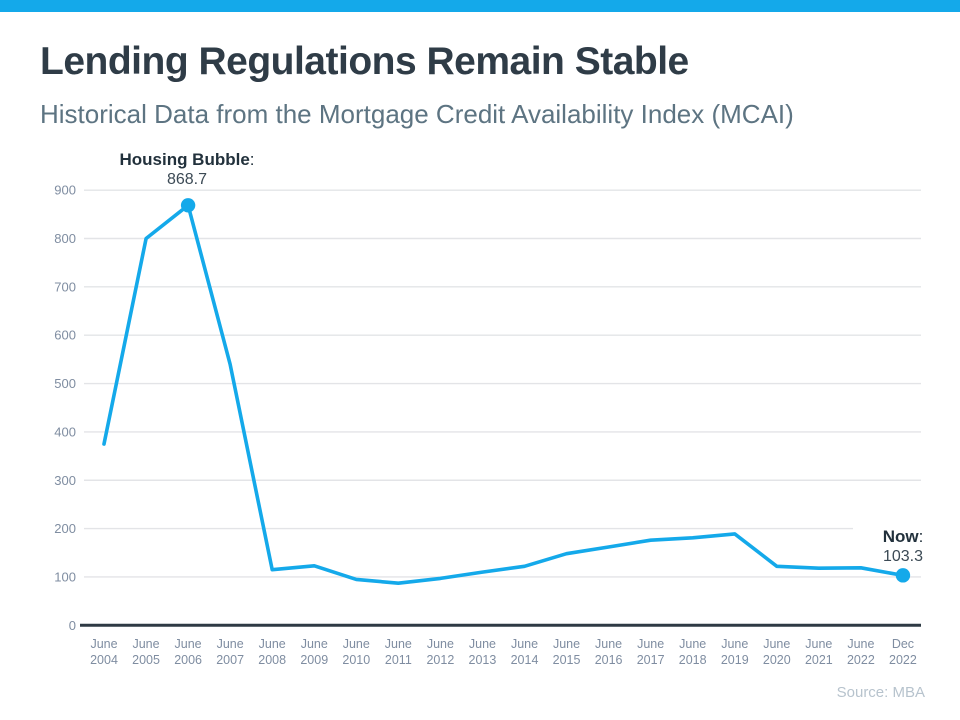  What do you see at coordinates (104, 660) in the screenshot?
I see `x-axis-tick-label: 2004` at bounding box center [104, 660].